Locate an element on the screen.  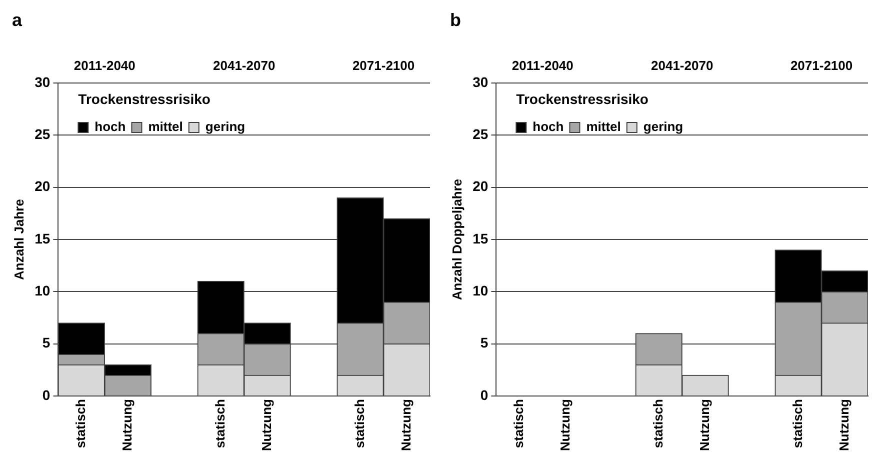
y-axis-title: Anzahl Doppeljahre is located at coordinates (456, 239).